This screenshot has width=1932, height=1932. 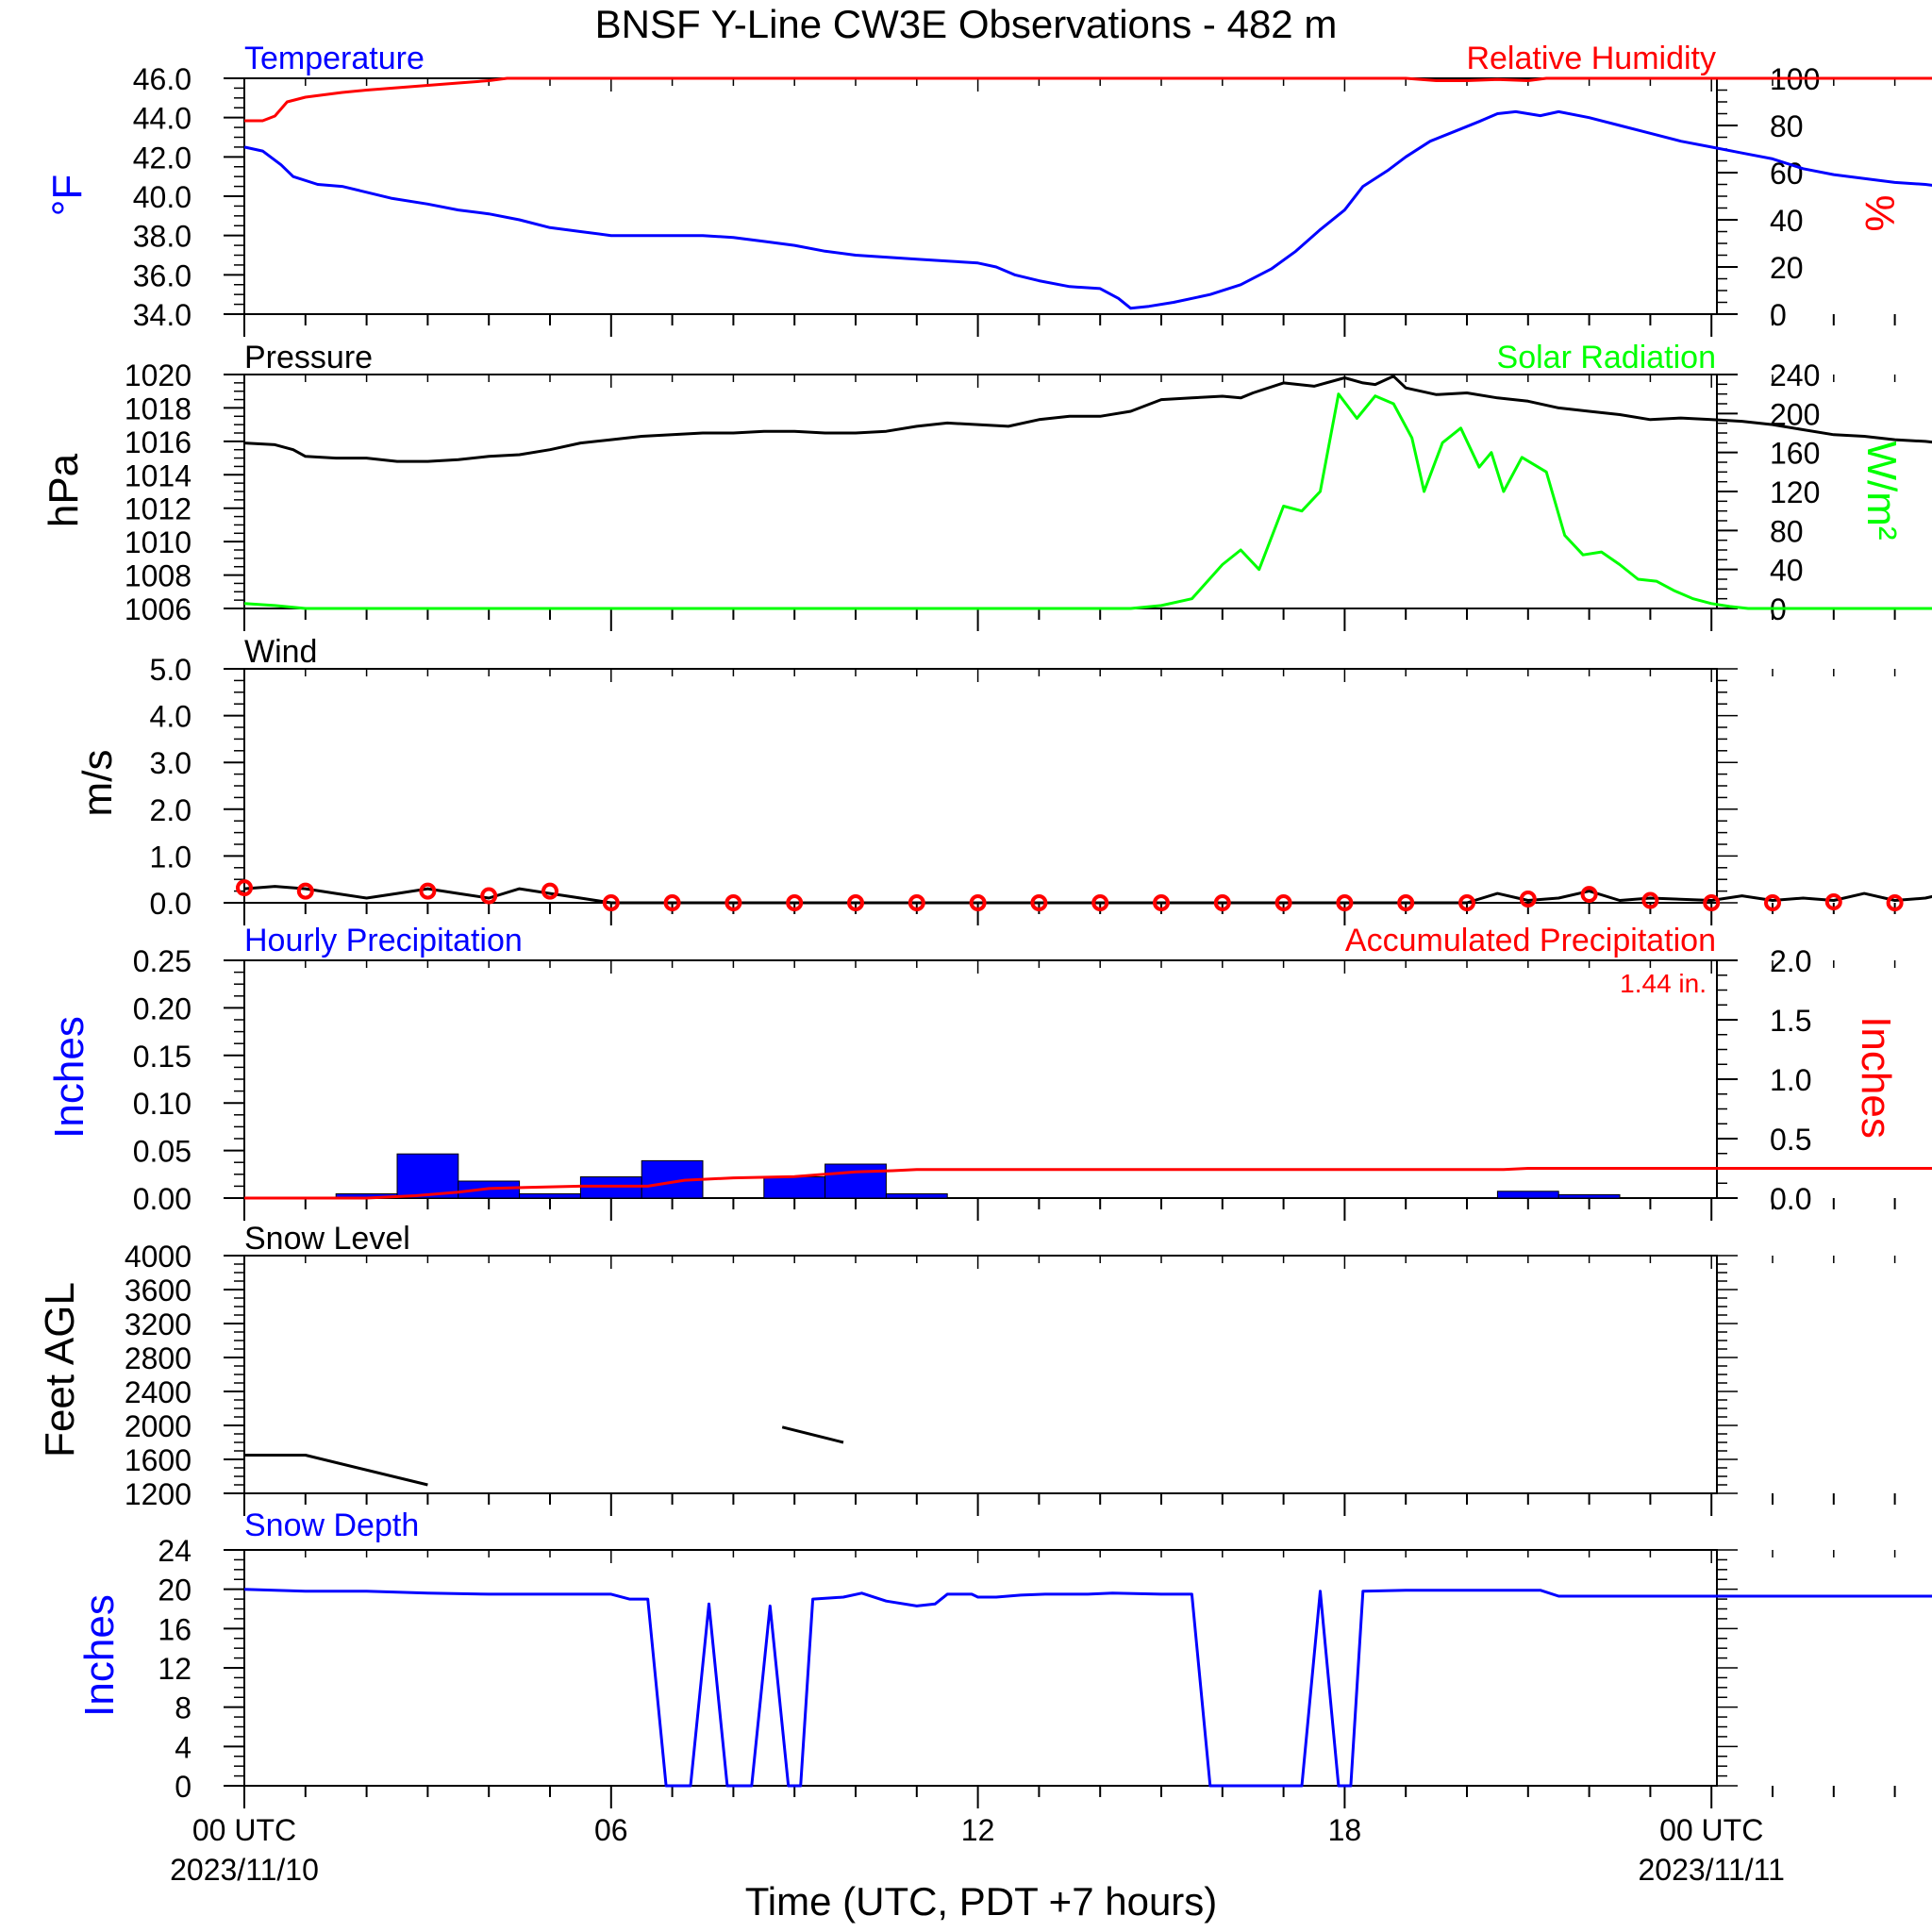 What do you see at coordinates (1882, 490) in the screenshot?
I see `solar-unit-label: W/m²` at bounding box center [1882, 490].